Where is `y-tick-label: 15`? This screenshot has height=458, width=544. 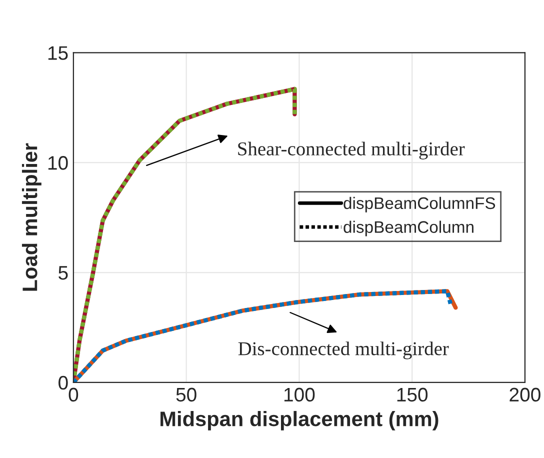
y-tick-label: 15 is located at coordinates (58, 53).